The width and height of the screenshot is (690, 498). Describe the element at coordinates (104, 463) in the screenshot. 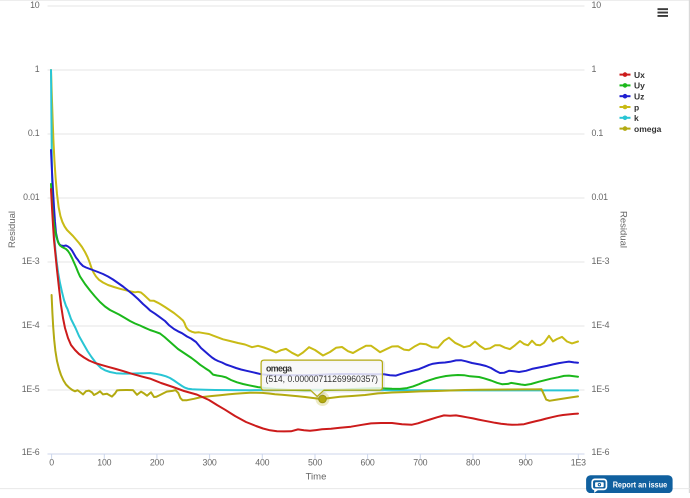

I see `svg-text: 100` at that location.